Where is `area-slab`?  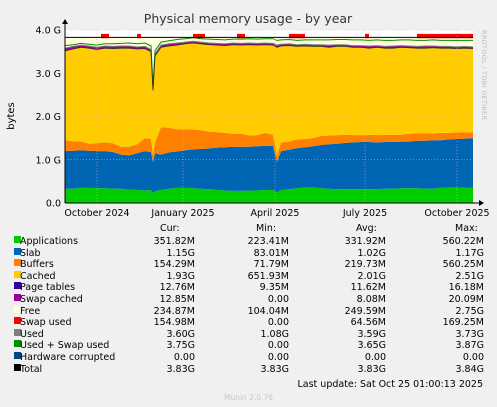
area-slab is located at coordinates (269, 166).